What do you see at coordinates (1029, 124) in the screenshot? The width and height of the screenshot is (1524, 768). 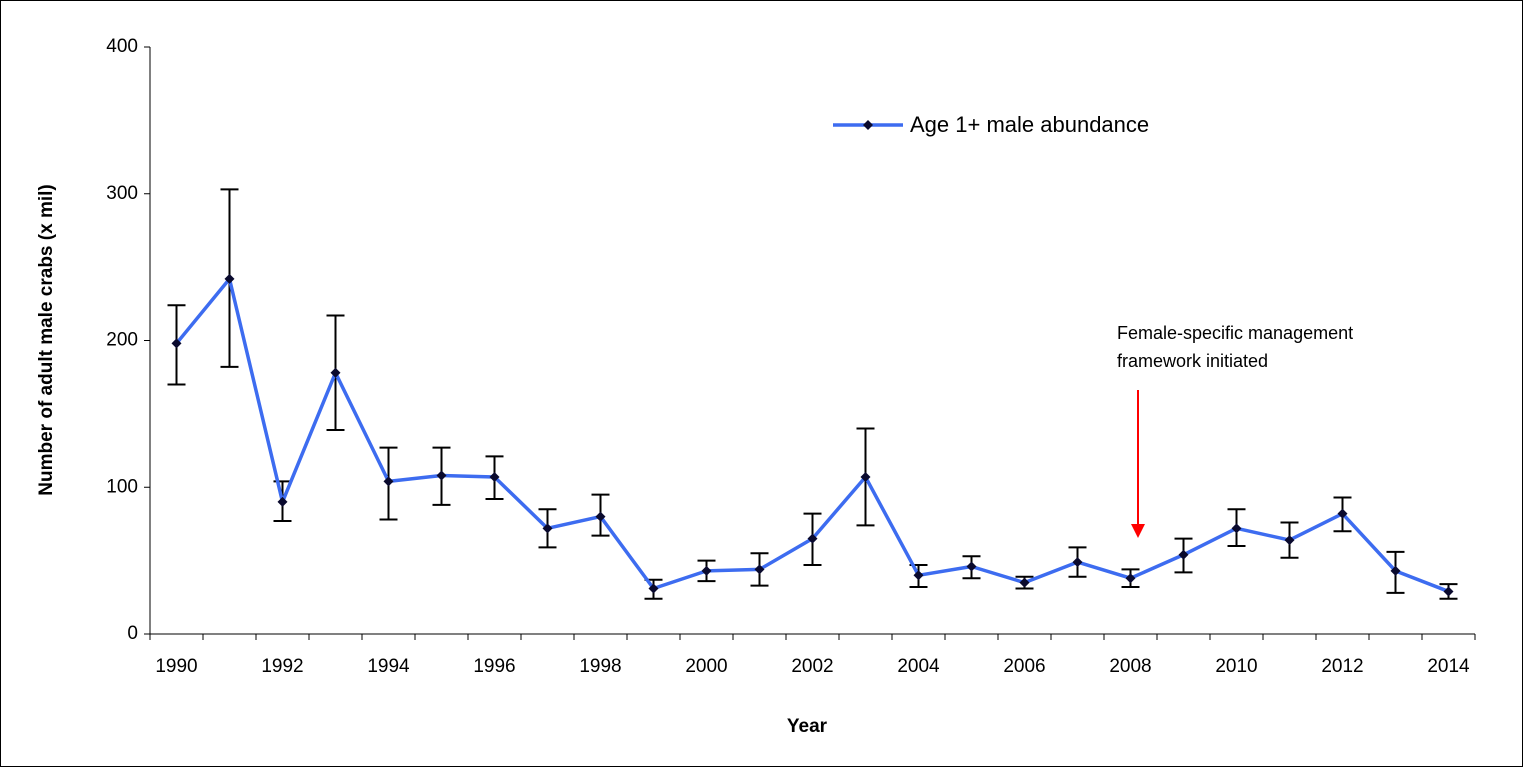 I see `legend-label: Age 1+ male abundance` at bounding box center [1029, 124].